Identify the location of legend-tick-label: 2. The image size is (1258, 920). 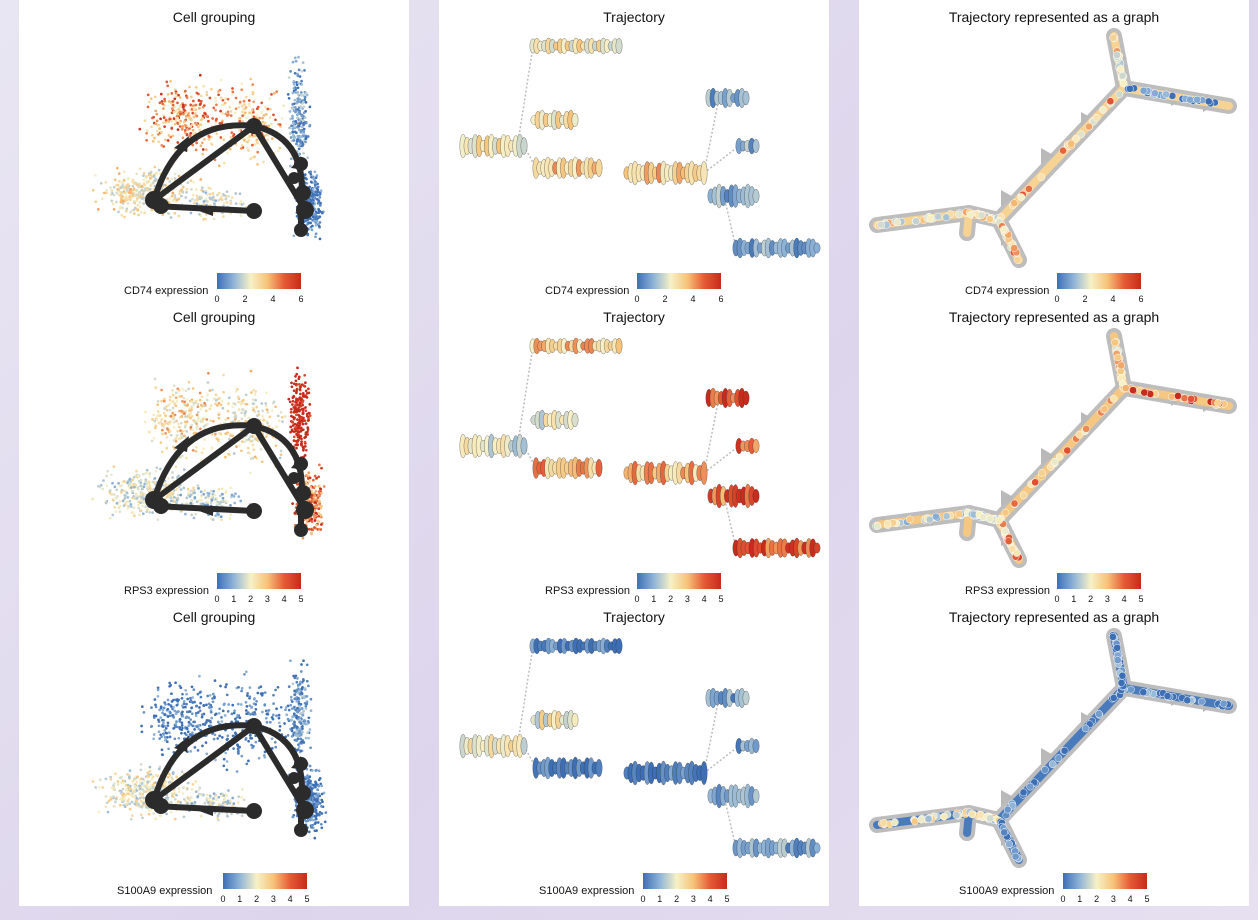
(665, 299).